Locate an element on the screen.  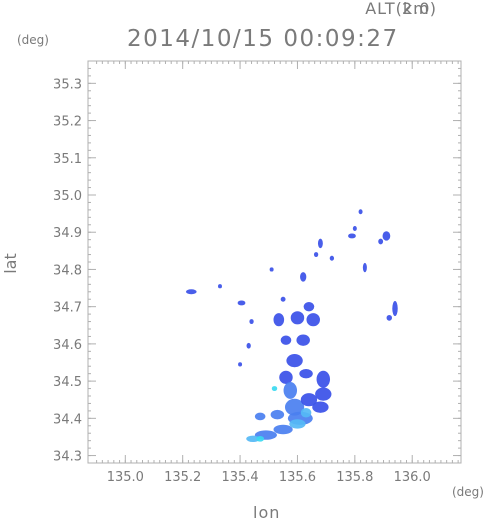
y-tick-label: 34.3 is located at coordinates (67, 457).